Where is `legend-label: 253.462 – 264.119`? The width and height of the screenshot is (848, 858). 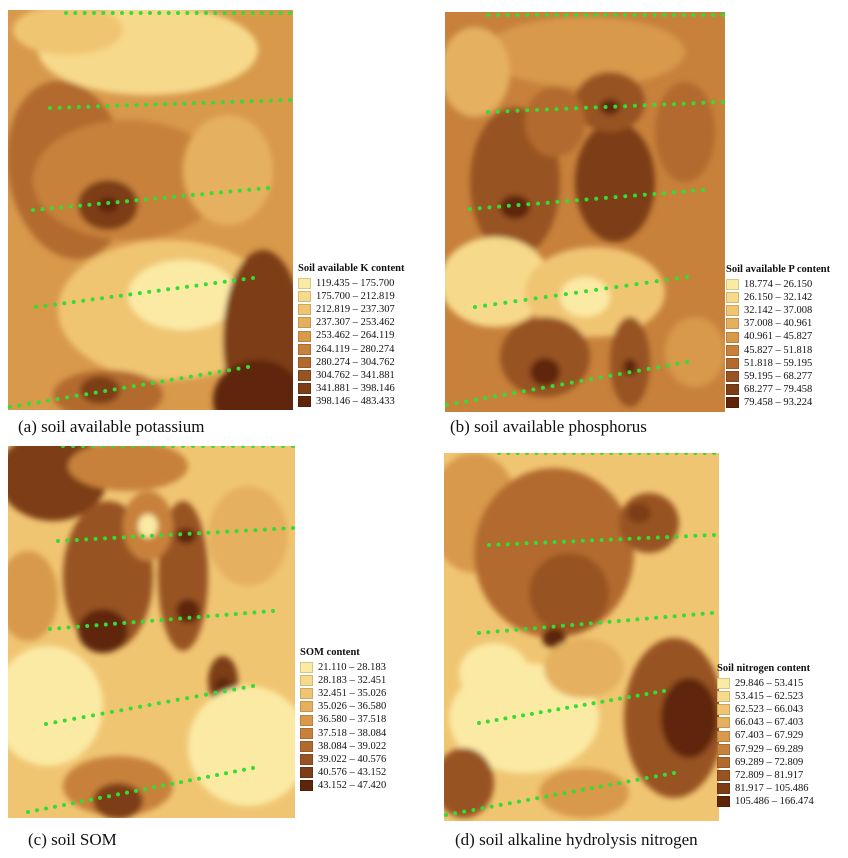 legend-label: 253.462 – 264.119 is located at coordinates (355, 336).